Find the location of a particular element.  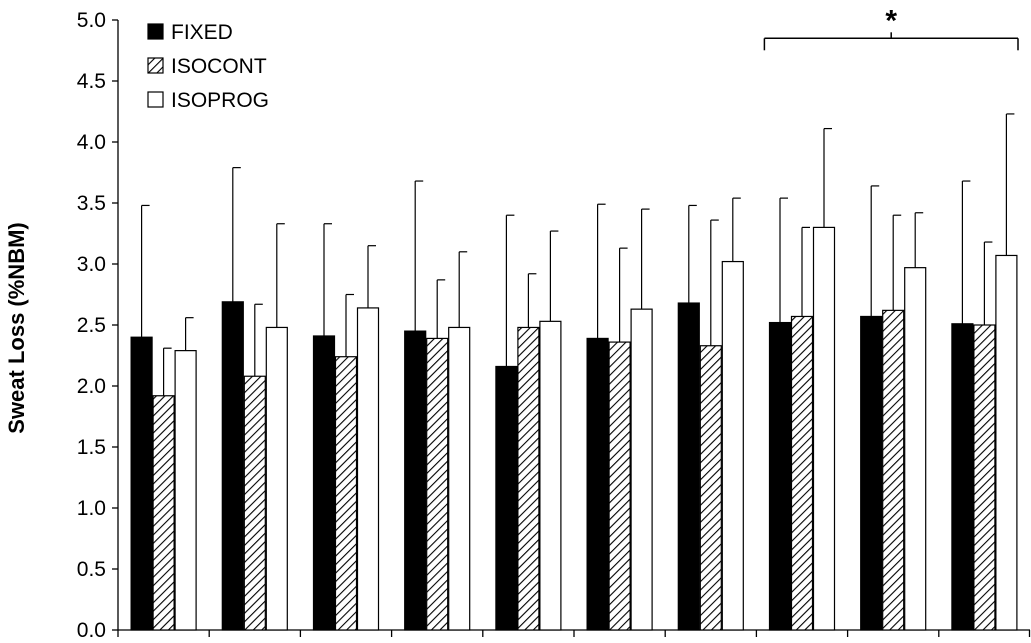

y-tick-label: 4.0 is located at coordinates (91, 142).